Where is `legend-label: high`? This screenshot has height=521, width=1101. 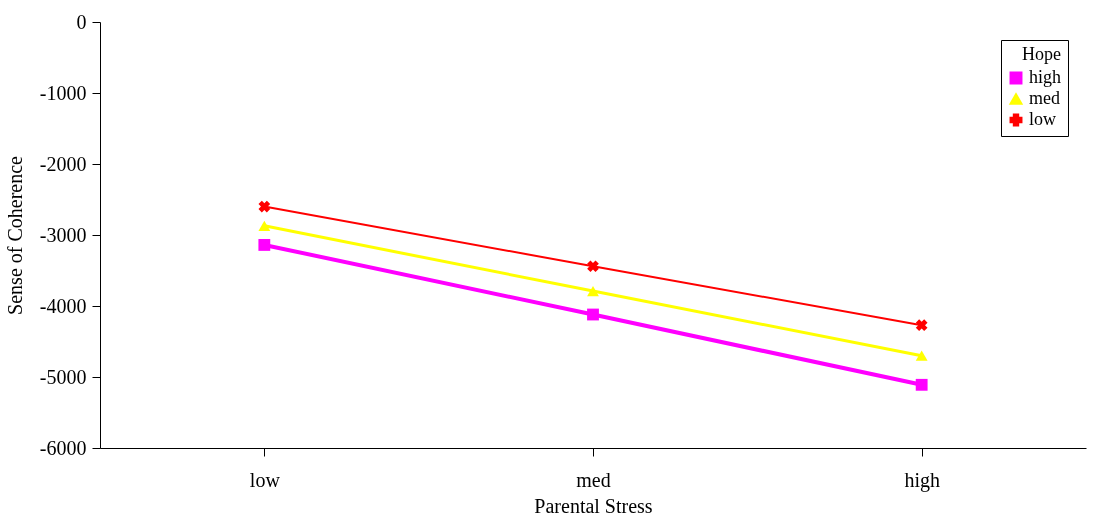
legend-label: high is located at coordinates (1045, 77).